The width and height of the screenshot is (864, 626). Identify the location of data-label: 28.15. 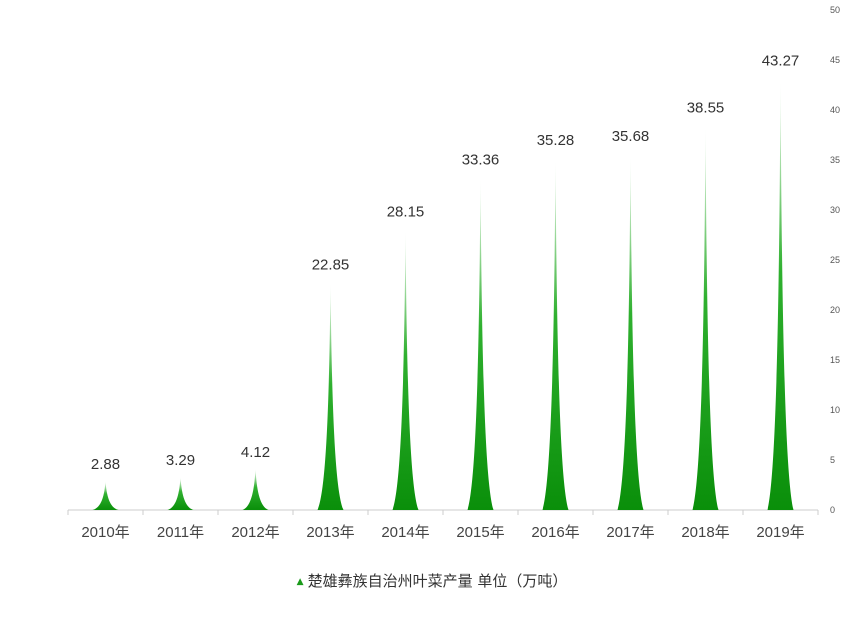
(406, 212).